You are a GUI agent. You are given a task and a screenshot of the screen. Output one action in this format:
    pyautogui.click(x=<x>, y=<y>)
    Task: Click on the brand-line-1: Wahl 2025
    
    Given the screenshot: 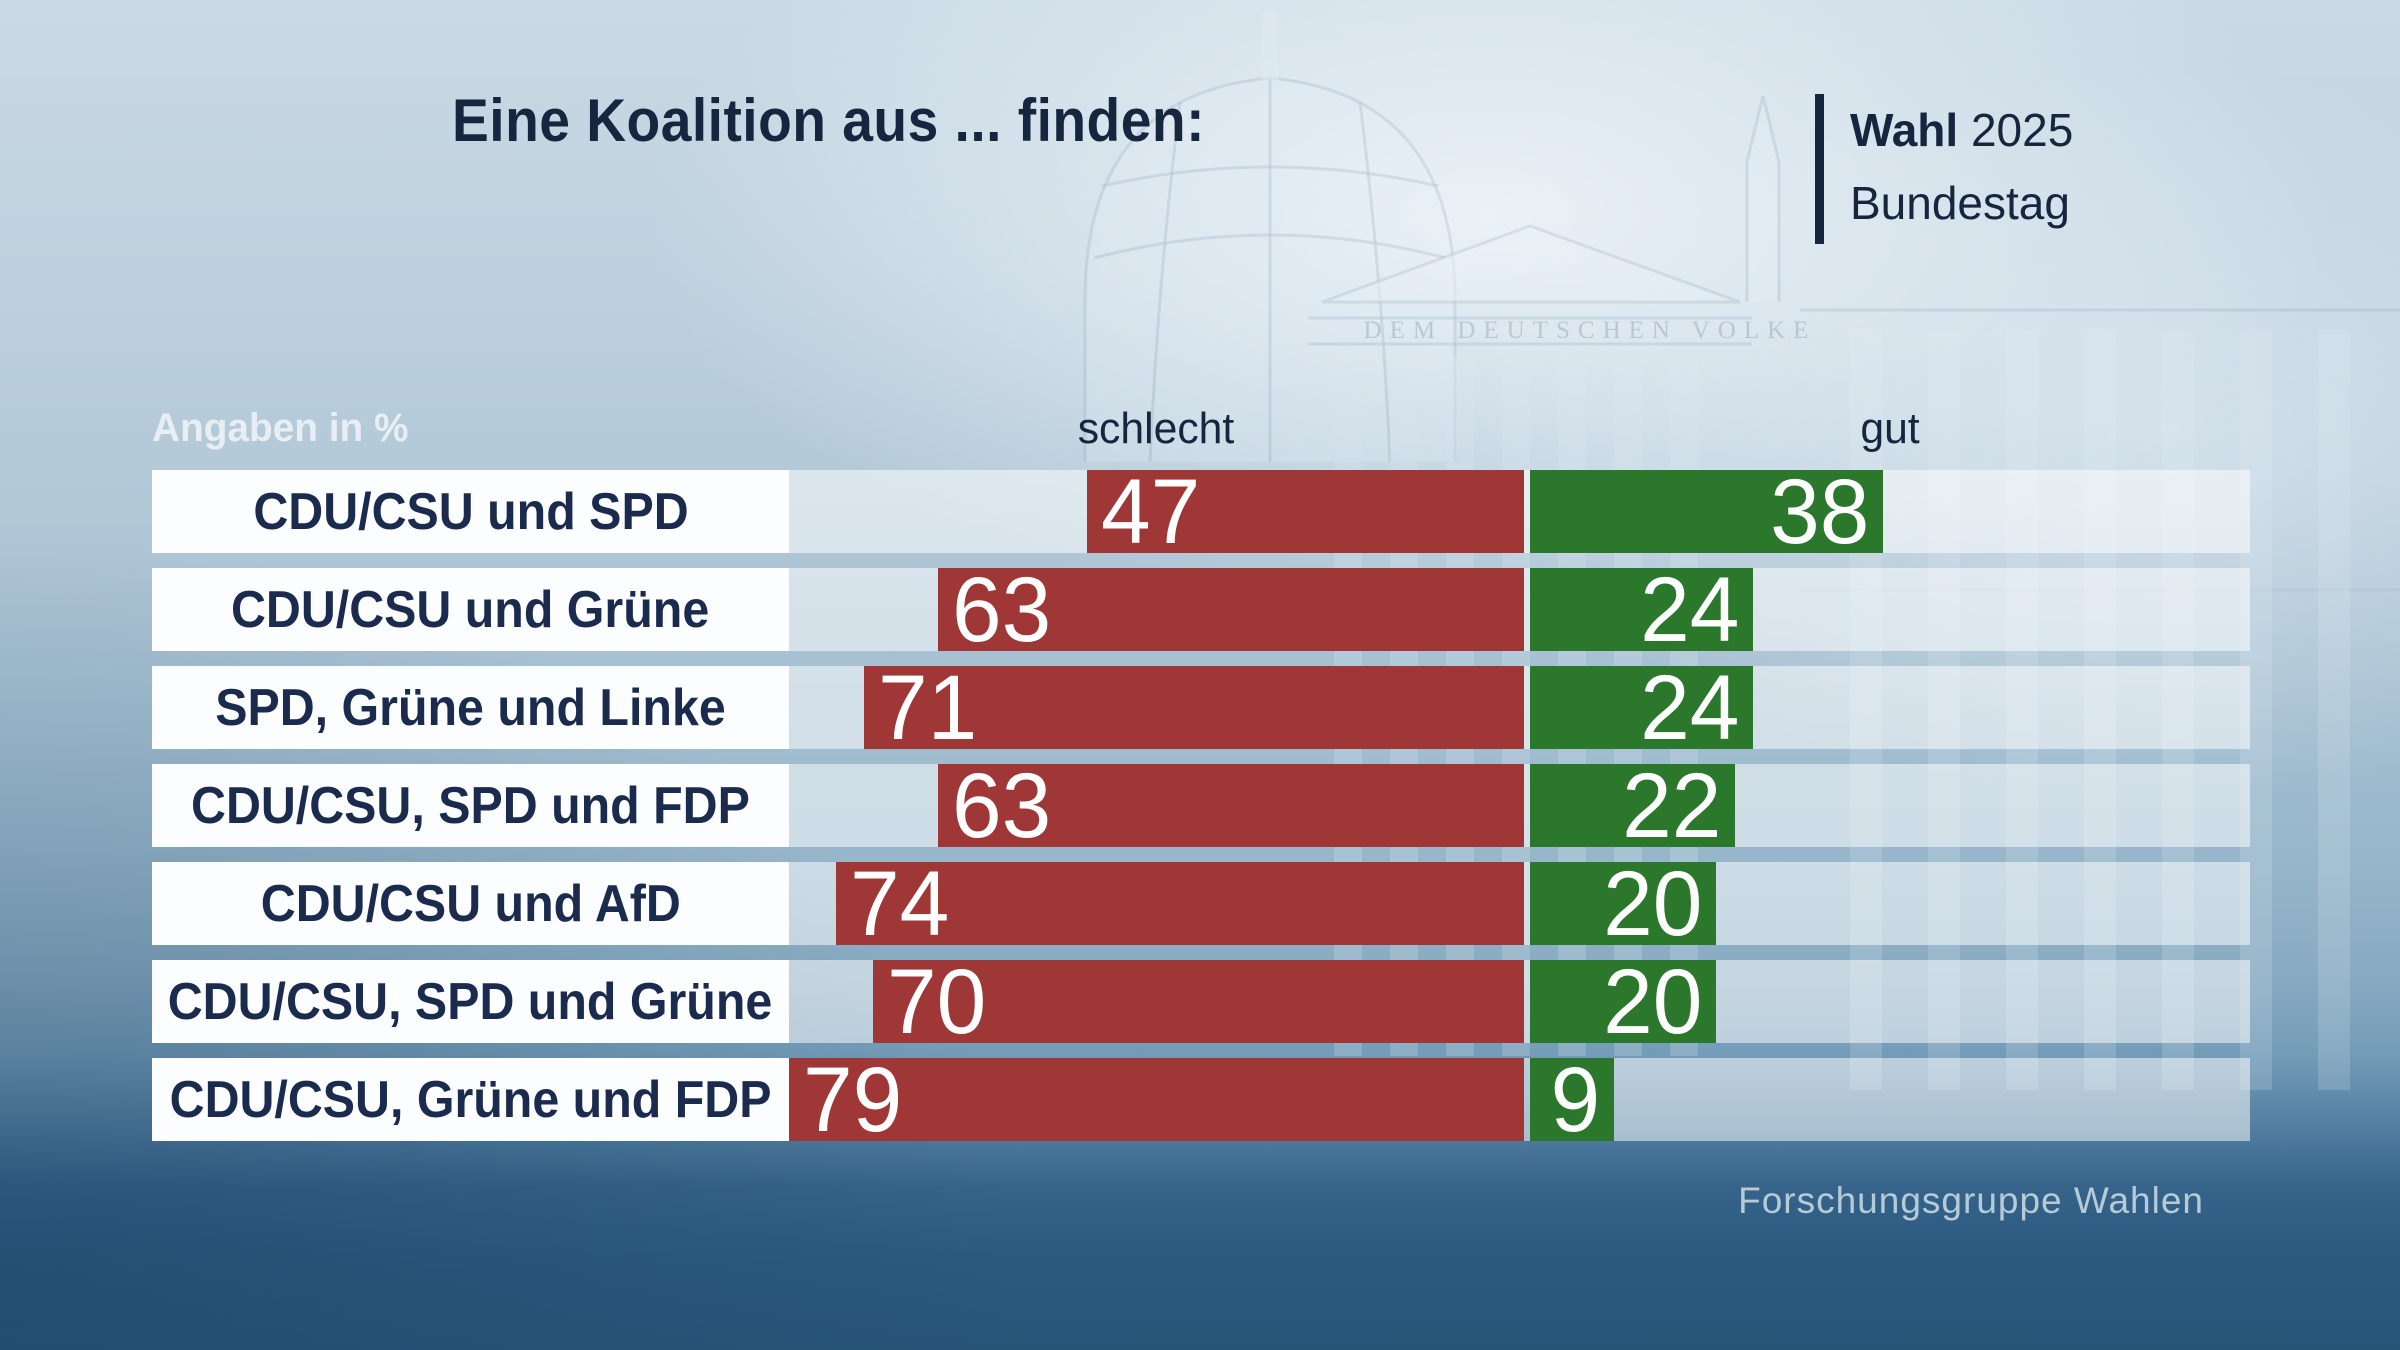 What is the action you would take?
    pyautogui.click(x=1961, y=130)
    